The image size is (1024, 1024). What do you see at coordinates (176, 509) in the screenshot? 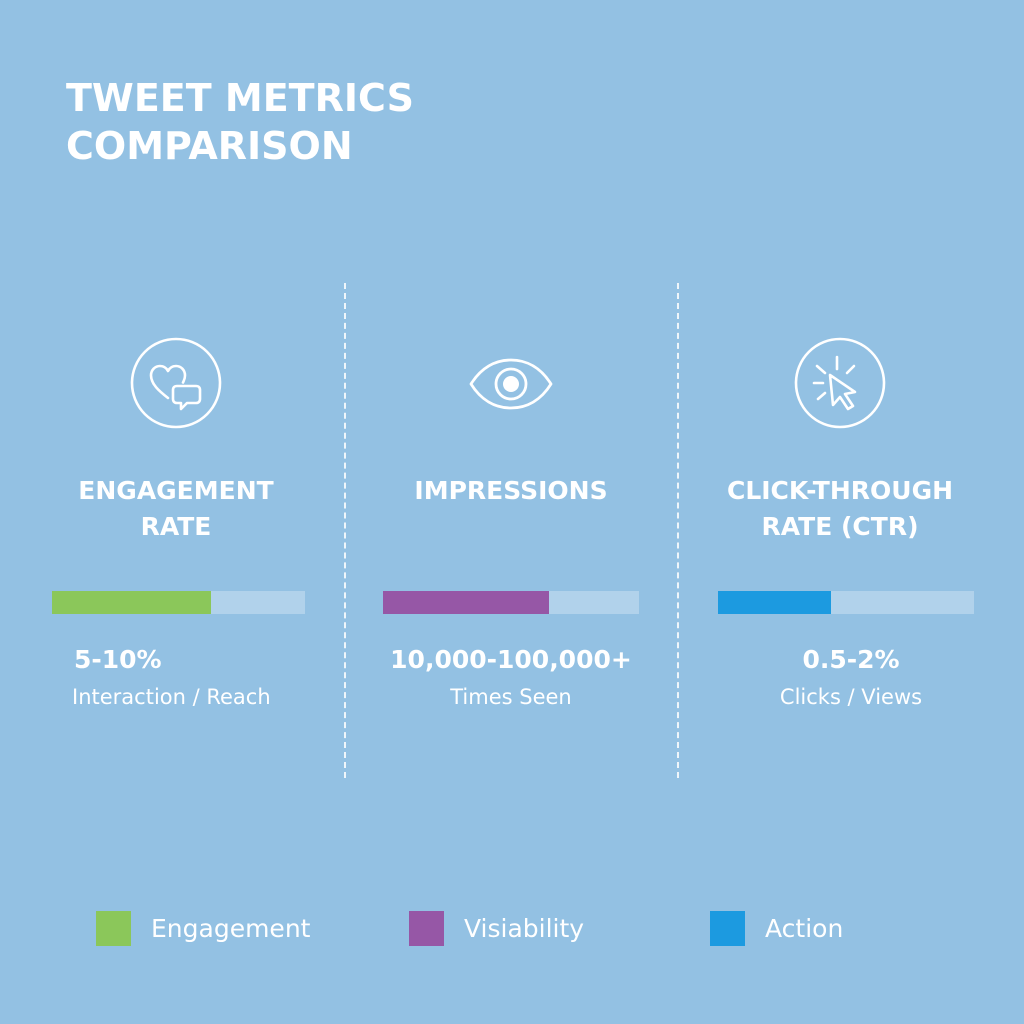
I see `metric-name: ENGAGEMENT RATE` at bounding box center [176, 509].